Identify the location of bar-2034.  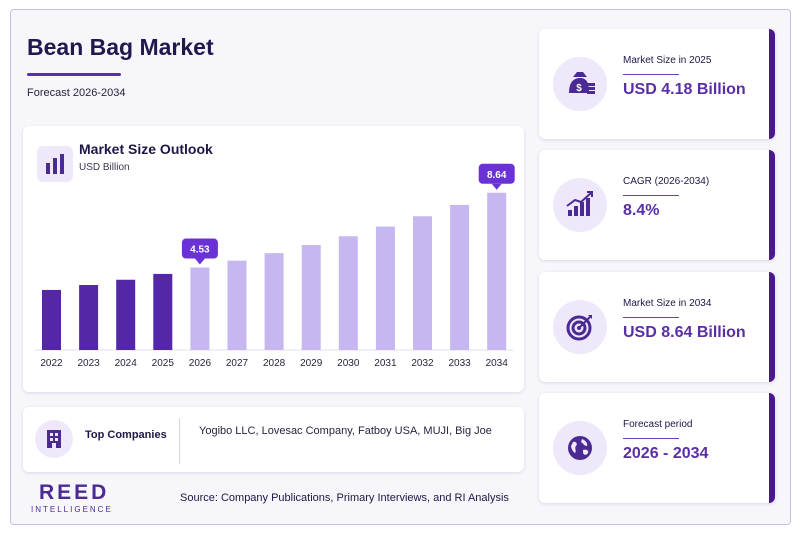
(497, 271).